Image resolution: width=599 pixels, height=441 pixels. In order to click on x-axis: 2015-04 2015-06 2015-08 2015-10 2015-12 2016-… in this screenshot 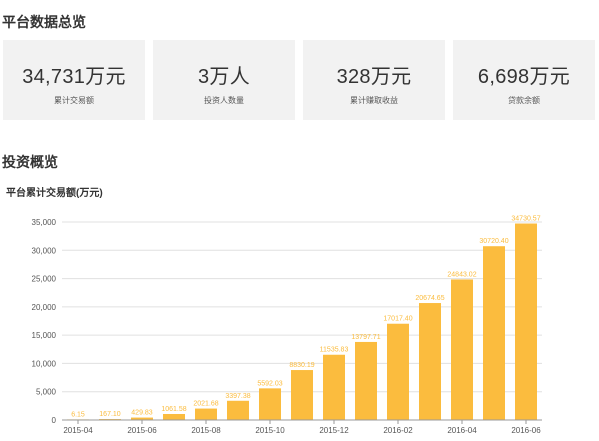, I will do `click(302, 427)`.